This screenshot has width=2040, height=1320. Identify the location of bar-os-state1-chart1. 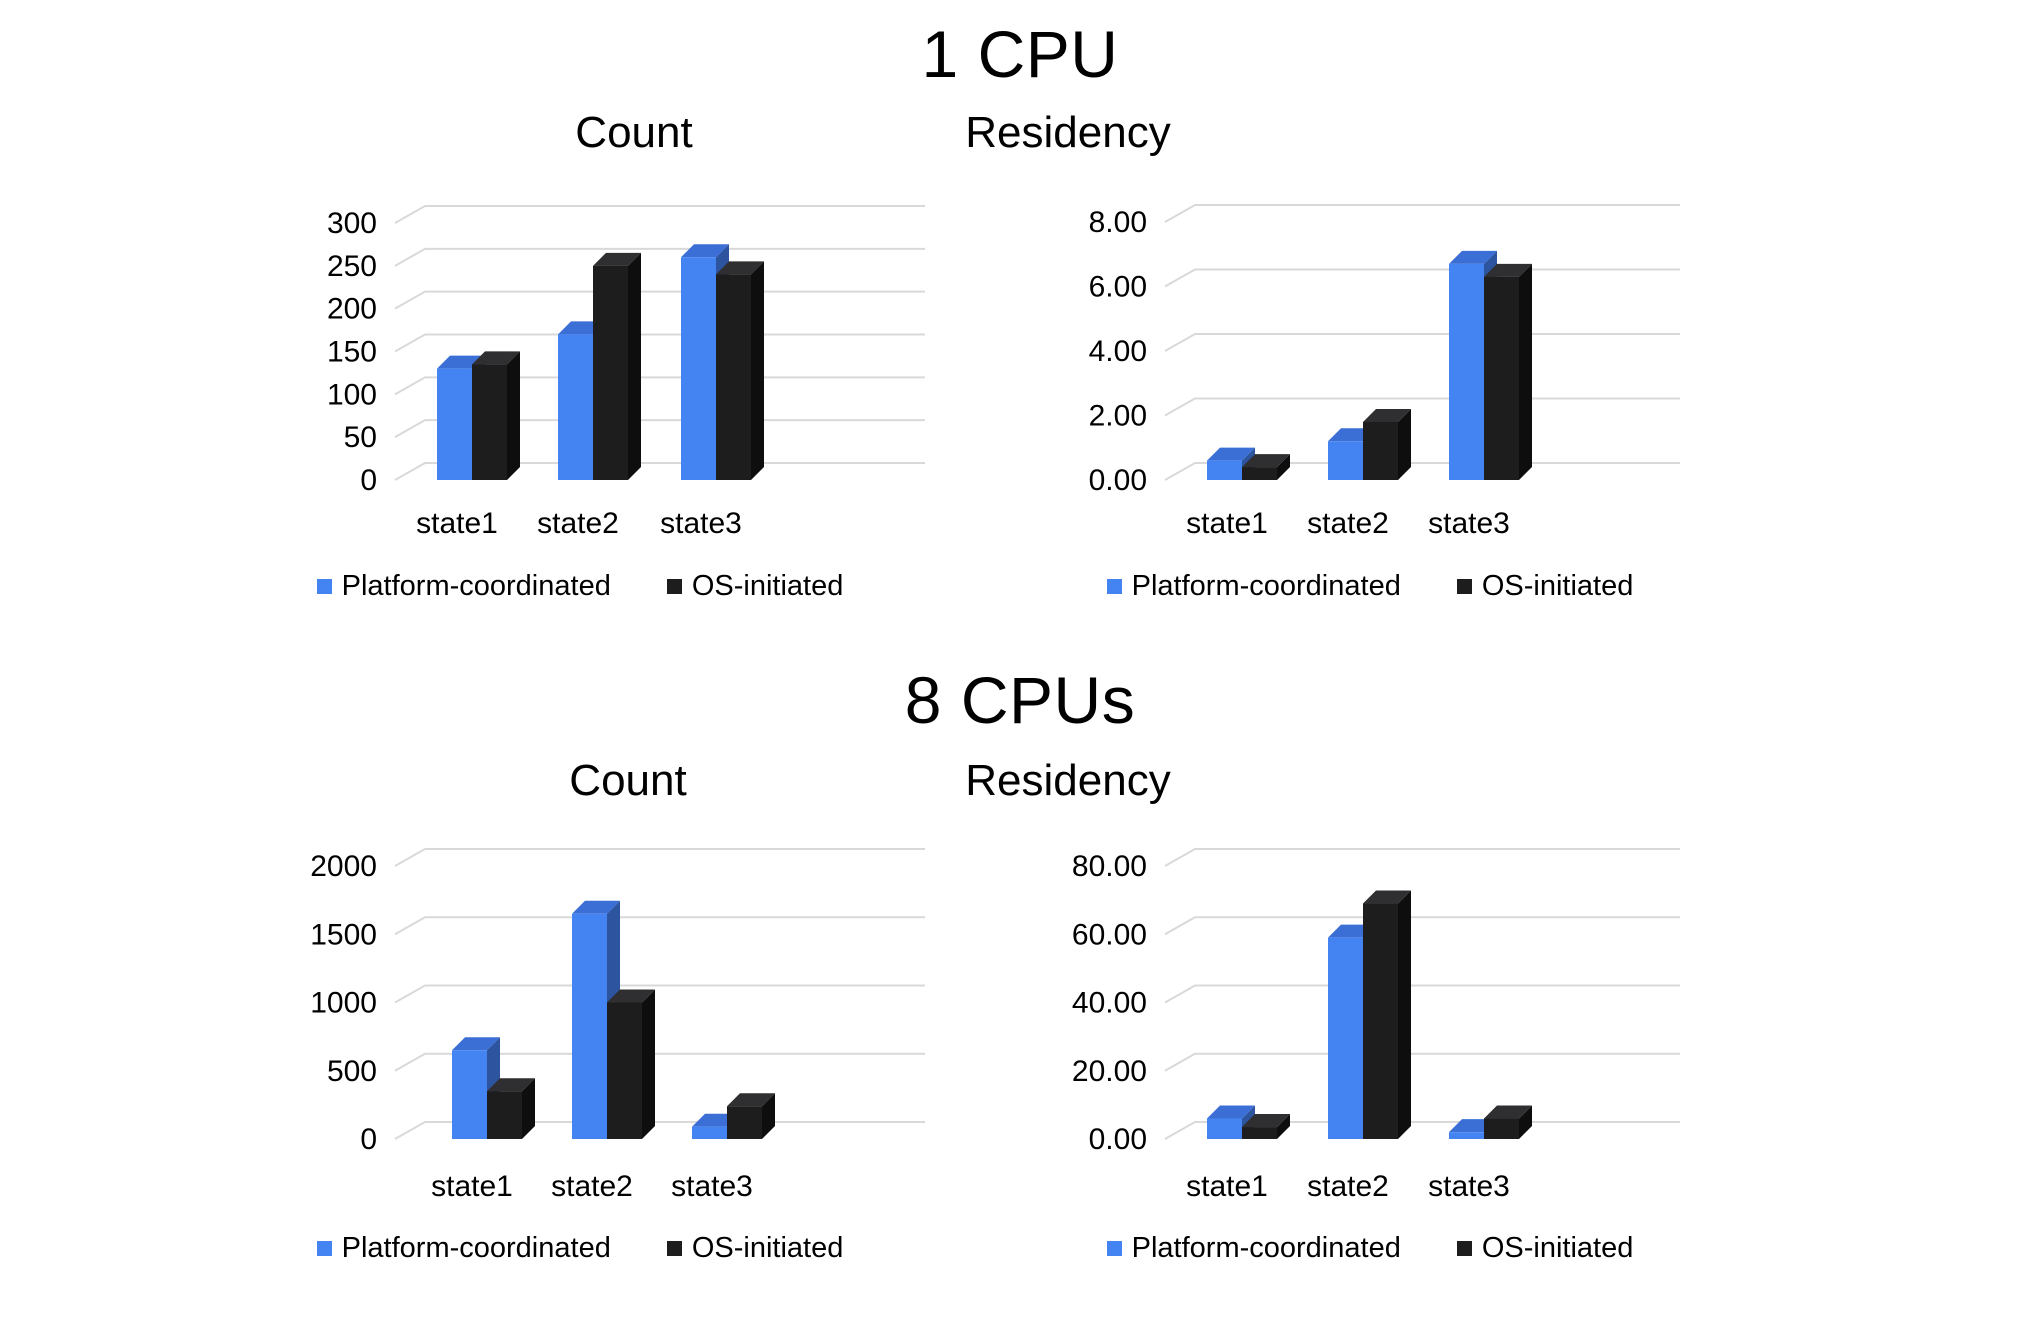
(1266, 467).